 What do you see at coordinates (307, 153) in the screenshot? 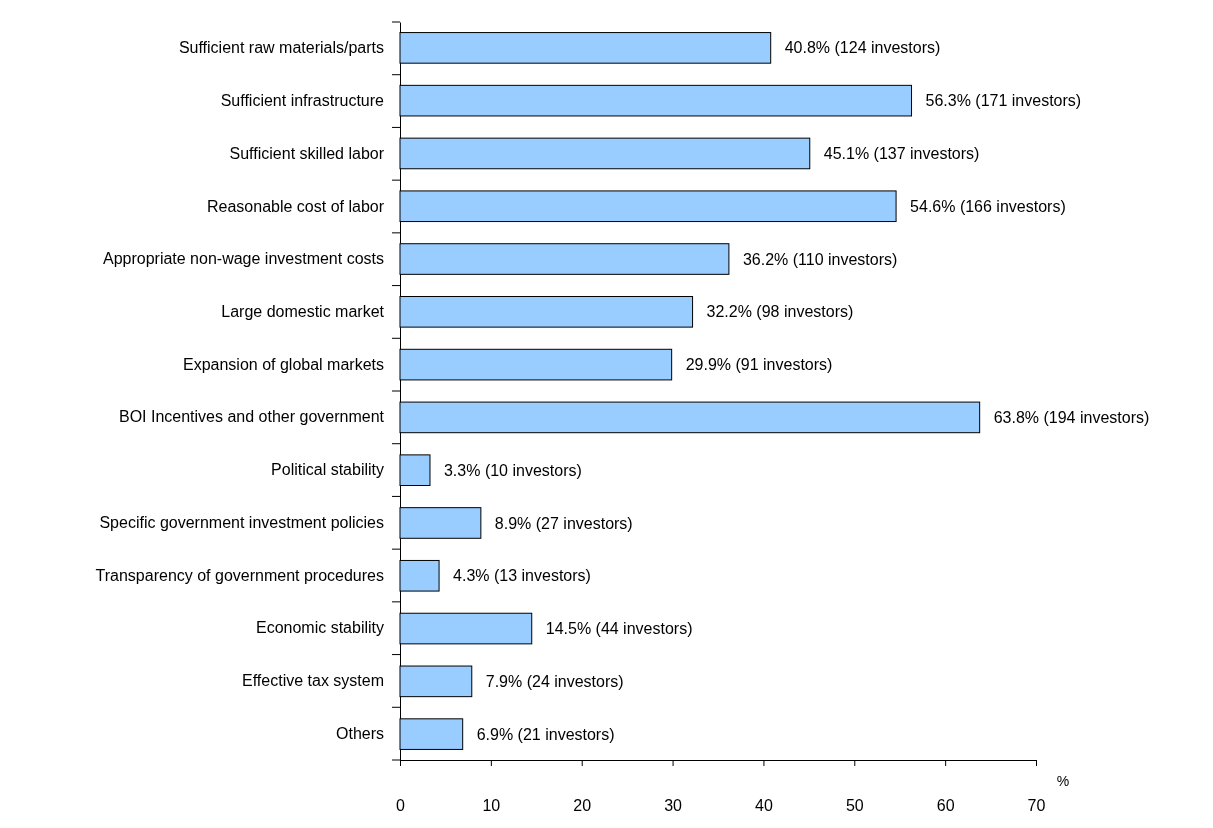
I see `y-tick-label: Sufficient skilled labor` at bounding box center [307, 153].